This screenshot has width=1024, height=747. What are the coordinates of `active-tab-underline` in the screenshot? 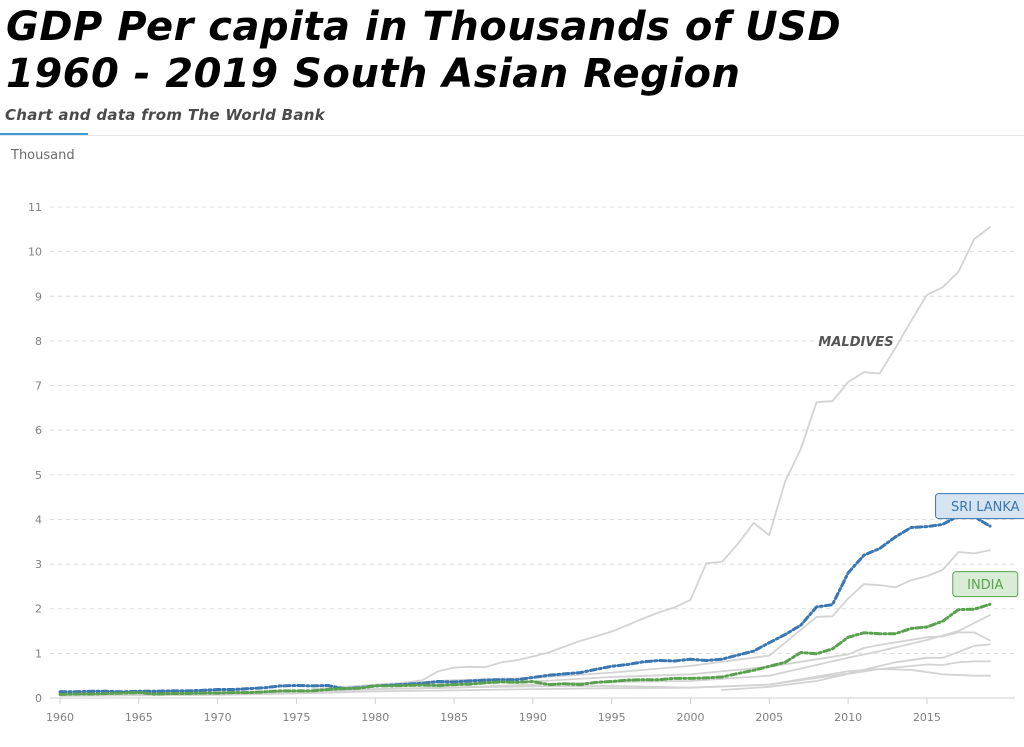 It's located at (44, 134).